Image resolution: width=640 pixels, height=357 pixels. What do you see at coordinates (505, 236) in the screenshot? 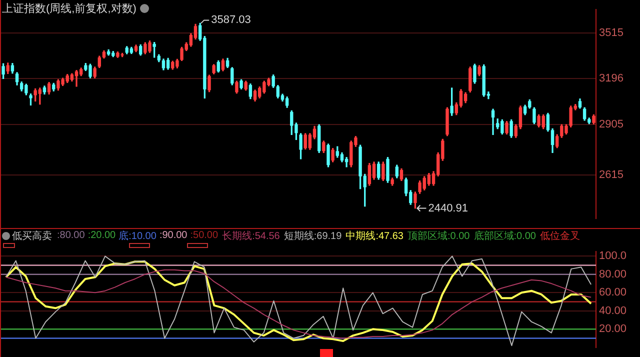
I see `text: 底部区域:0.00` at bounding box center [505, 236].